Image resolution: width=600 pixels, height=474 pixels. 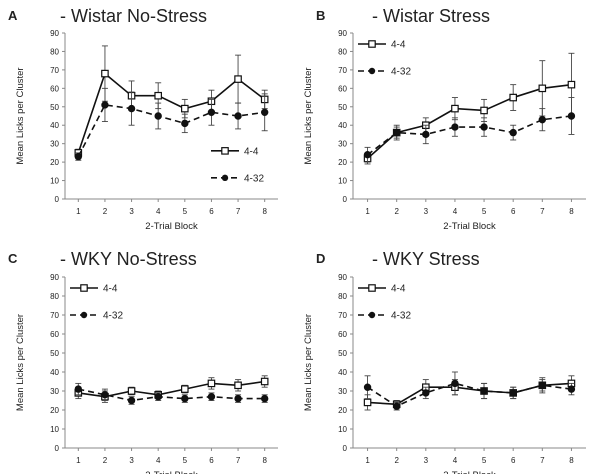 What do you see at coordinates (54, 125) in the screenshot?
I see `y-tick-label: 40` at bounding box center [54, 125].